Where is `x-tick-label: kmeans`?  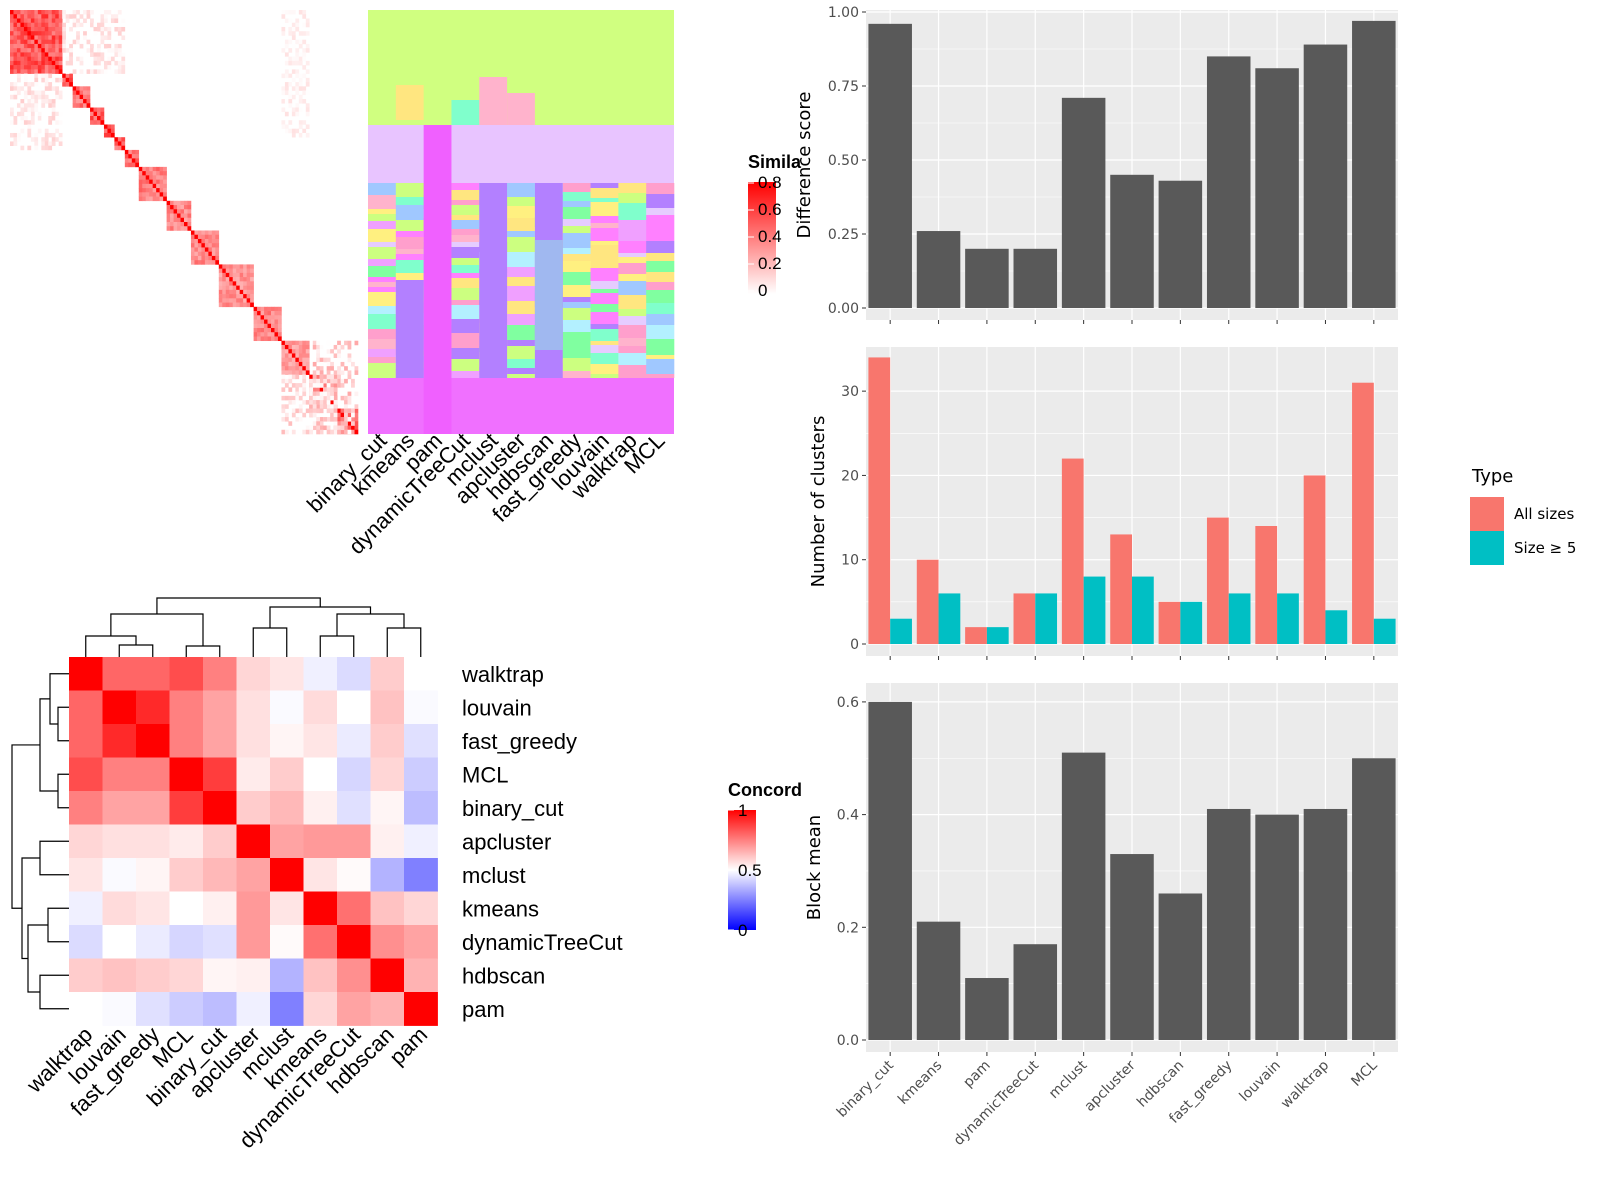 x-tick-label: kmeans is located at coordinates (920, 1083).